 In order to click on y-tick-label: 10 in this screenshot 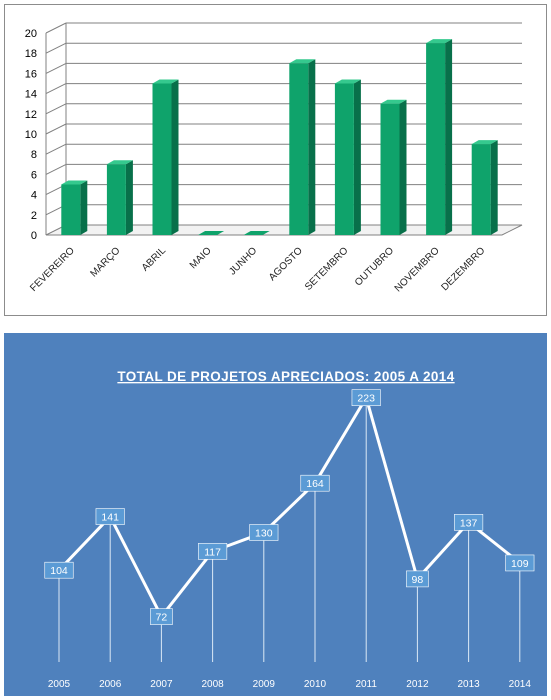, I will do `click(31, 135)`.